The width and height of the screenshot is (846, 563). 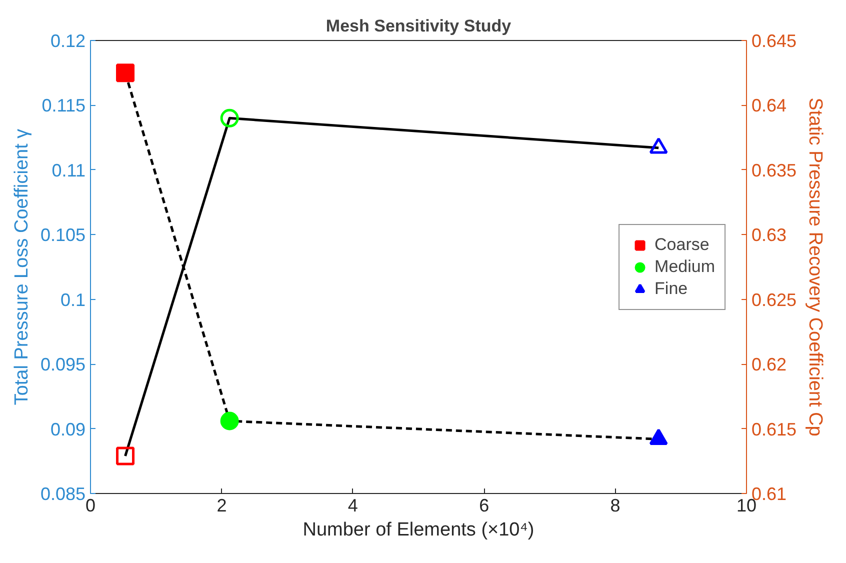 I want to click on y2-tick-label: 0.635, so click(x=774, y=170).